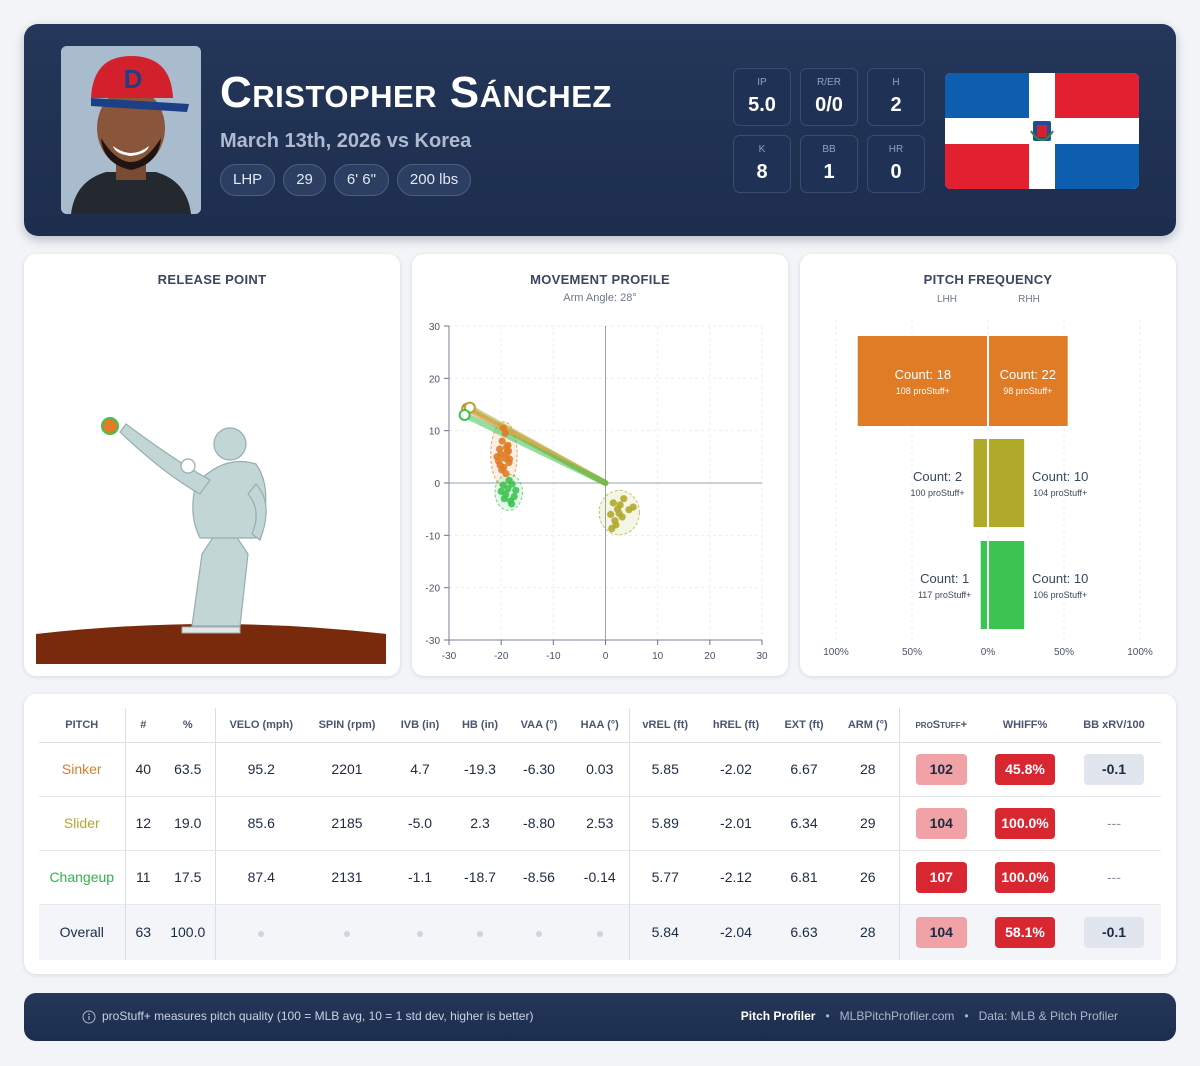  Describe the element at coordinates (1006, 483) in the screenshot. I see `bar-rhh-slider` at that location.